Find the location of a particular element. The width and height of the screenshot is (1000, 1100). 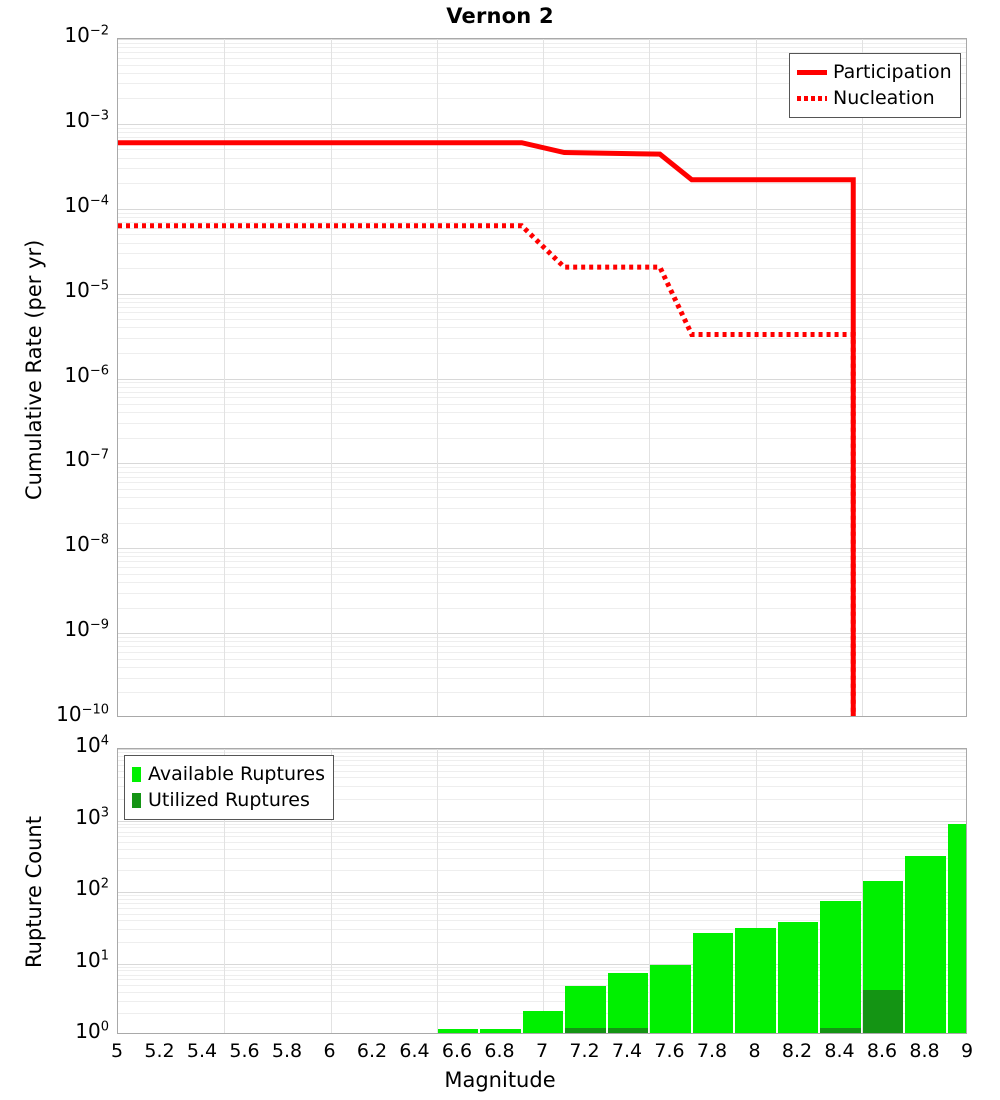

x-axis-tick-label: 8 is located at coordinates (754, 1051).